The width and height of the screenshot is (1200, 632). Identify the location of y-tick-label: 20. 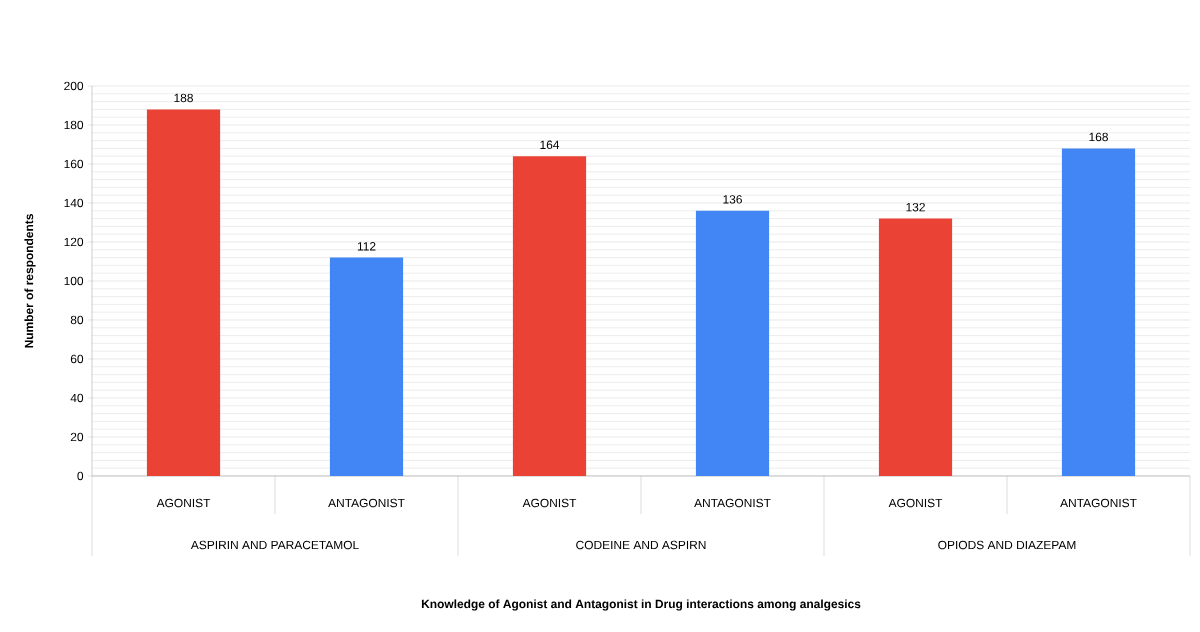
(77, 437).